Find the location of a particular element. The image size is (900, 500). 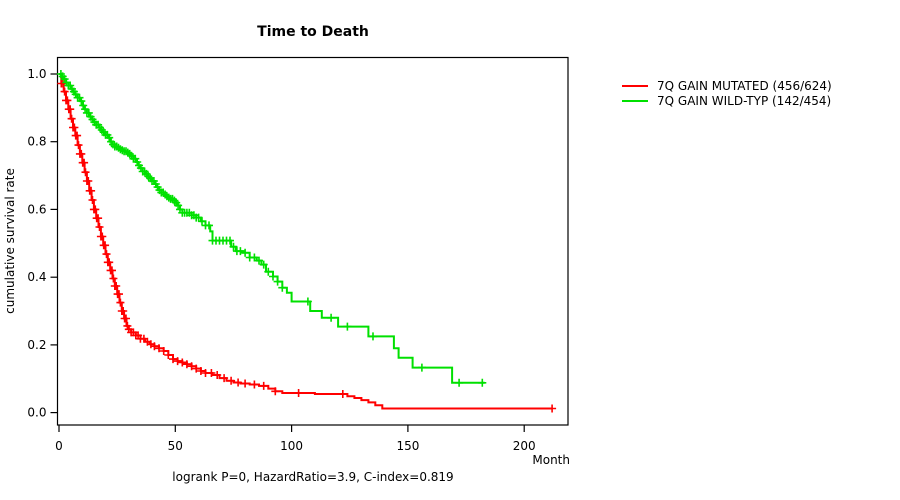

legend-item: 7Q GAIN MUTATED (456/624) is located at coordinates (727, 86).